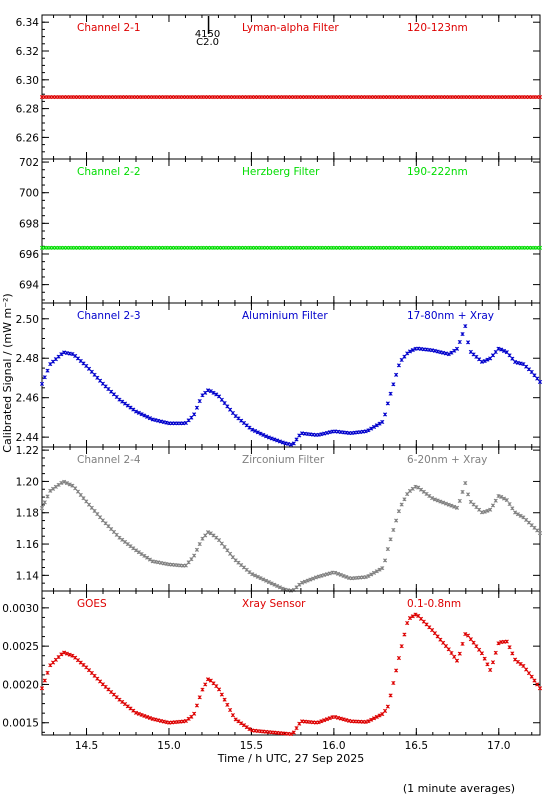 This screenshot has width=550, height=800. What do you see at coordinates (285, 316) in the screenshot?
I see `panel-filter-label: Aluminium Filter` at bounding box center [285, 316].